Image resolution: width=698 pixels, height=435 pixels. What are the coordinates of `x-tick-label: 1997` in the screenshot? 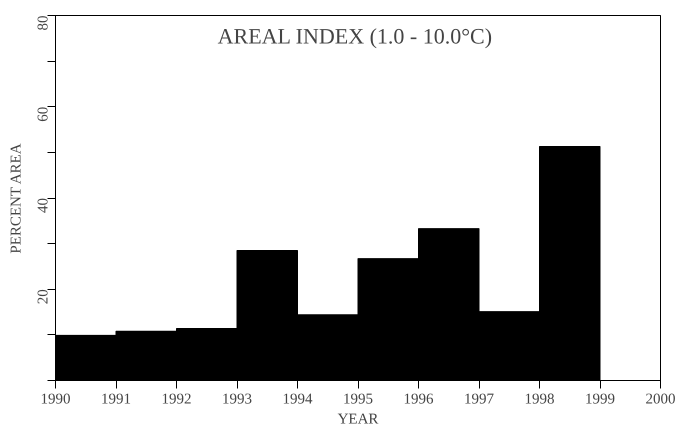 It's located at (479, 400).